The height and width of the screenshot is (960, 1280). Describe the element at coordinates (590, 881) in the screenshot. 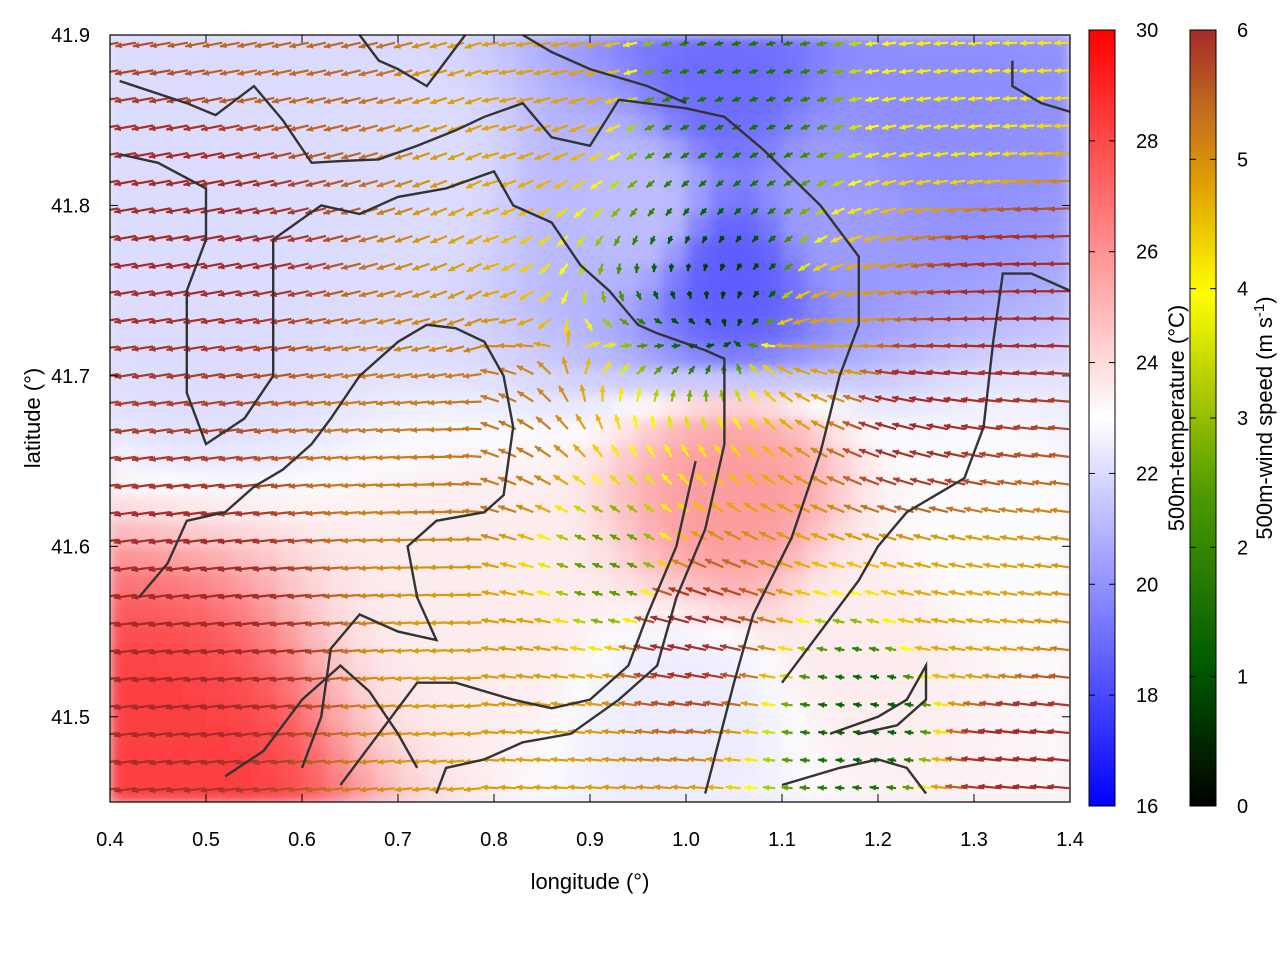

I see `x-axis-label: longitude (°)` at that location.